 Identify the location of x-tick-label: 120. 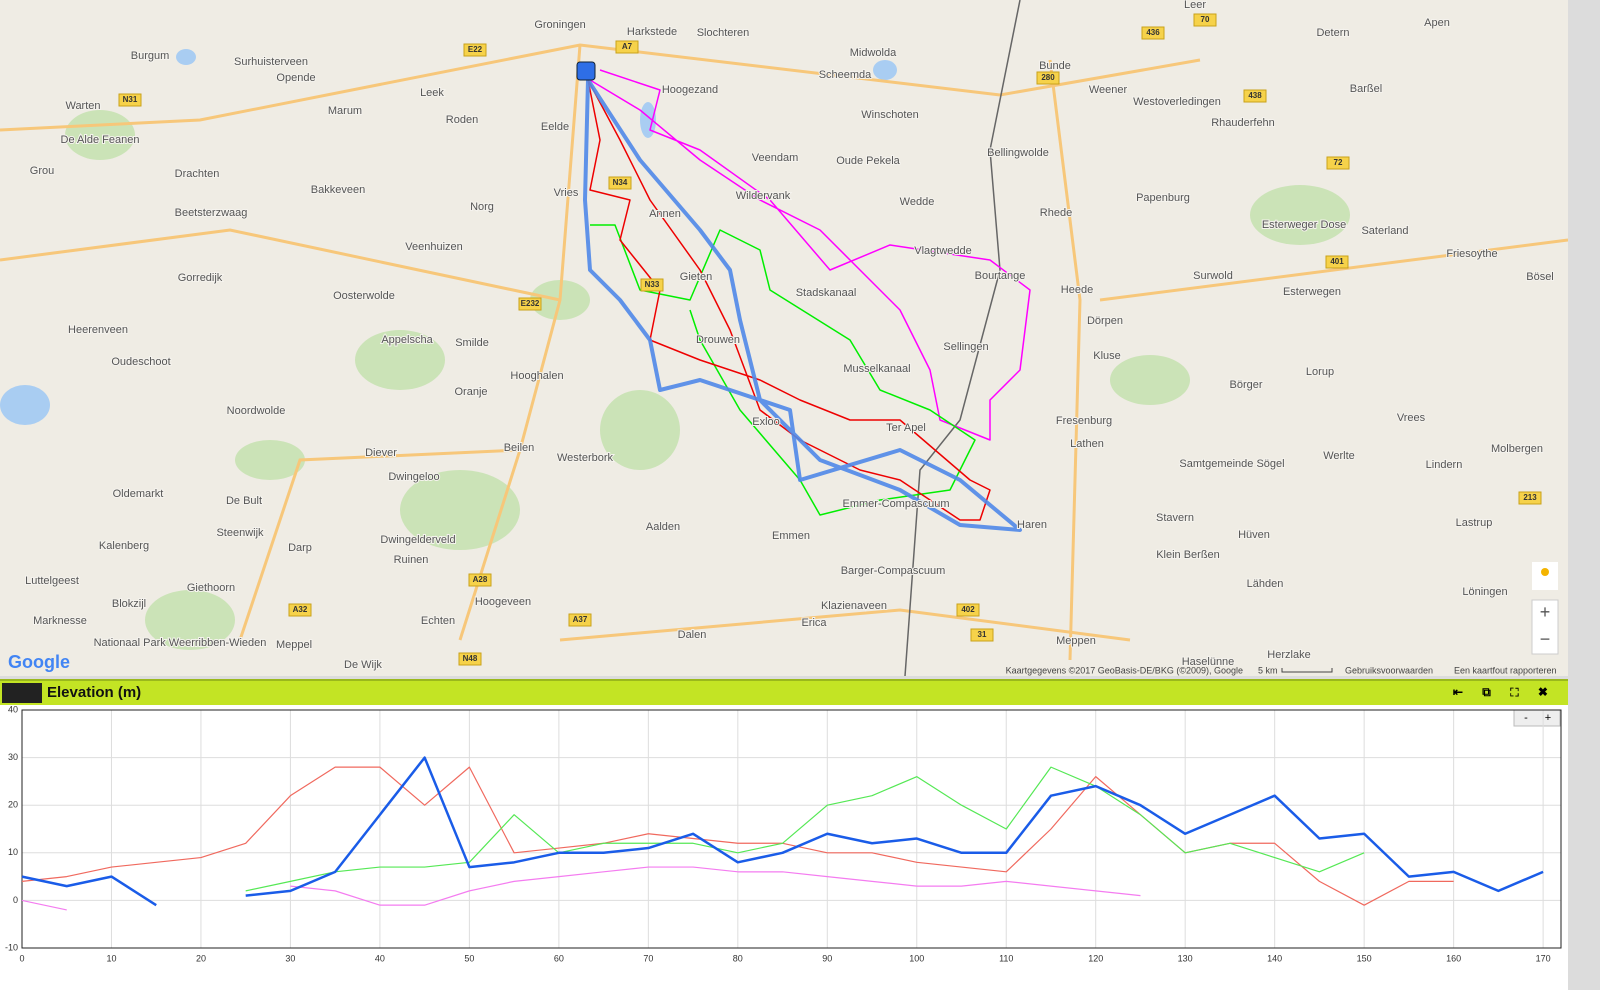
(1095, 958).